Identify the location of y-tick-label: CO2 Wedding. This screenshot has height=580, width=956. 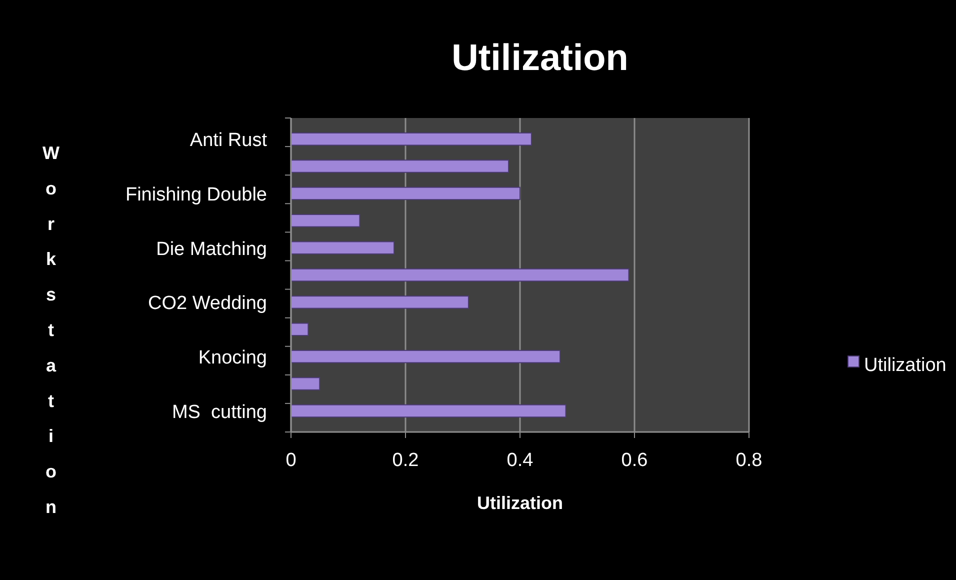
(207, 303).